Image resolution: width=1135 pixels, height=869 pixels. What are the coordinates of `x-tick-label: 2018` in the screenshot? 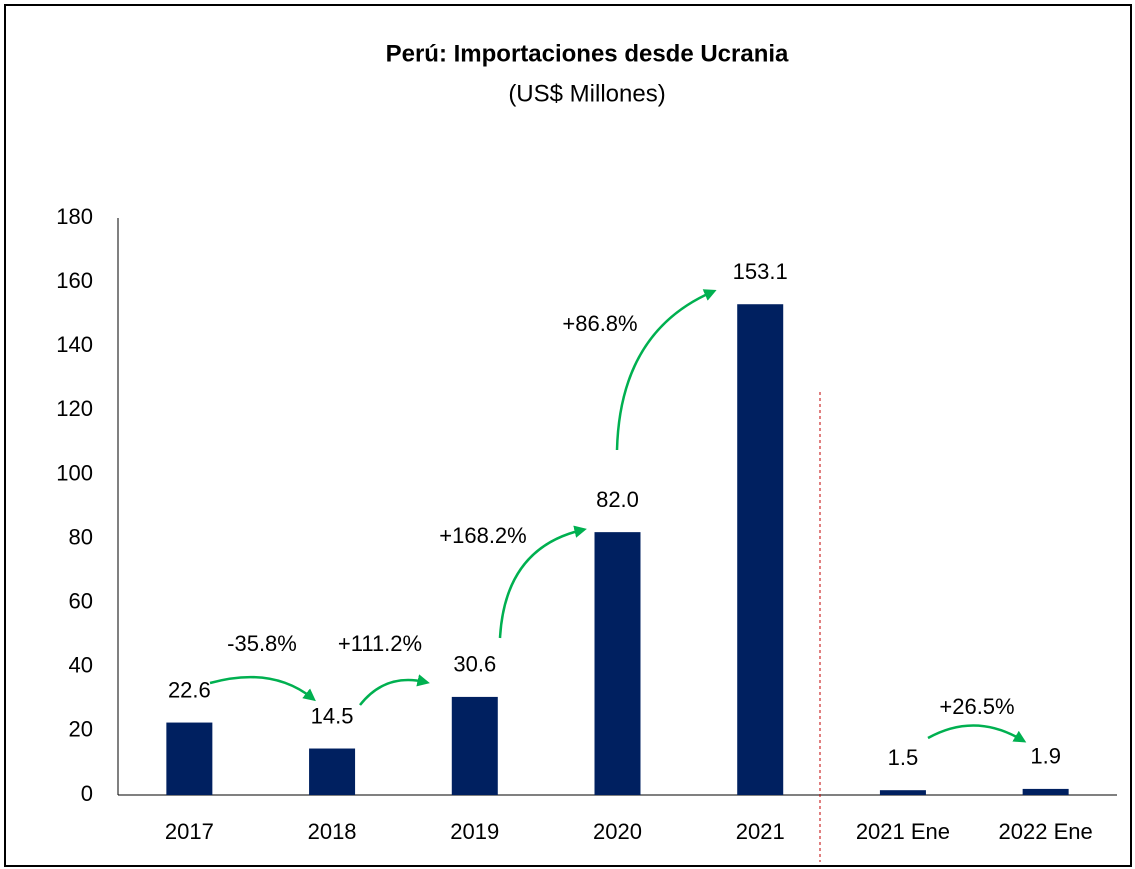 It's located at (332, 831).